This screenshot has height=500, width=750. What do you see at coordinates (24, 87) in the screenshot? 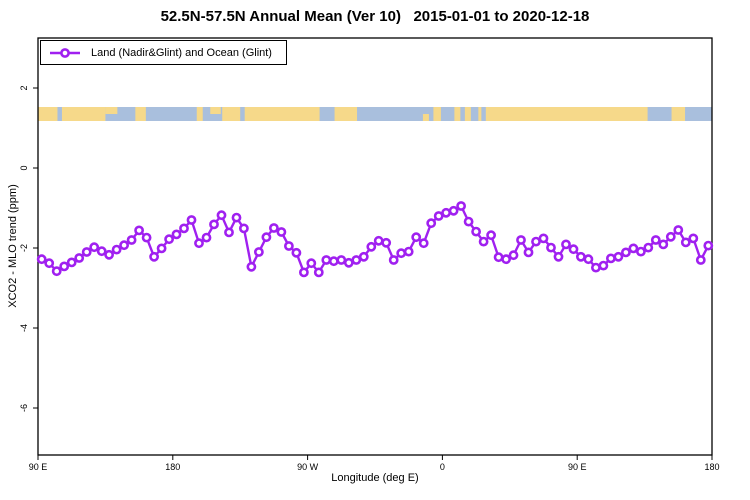
I see `y-tick-label: 2` at bounding box center [24, 87].